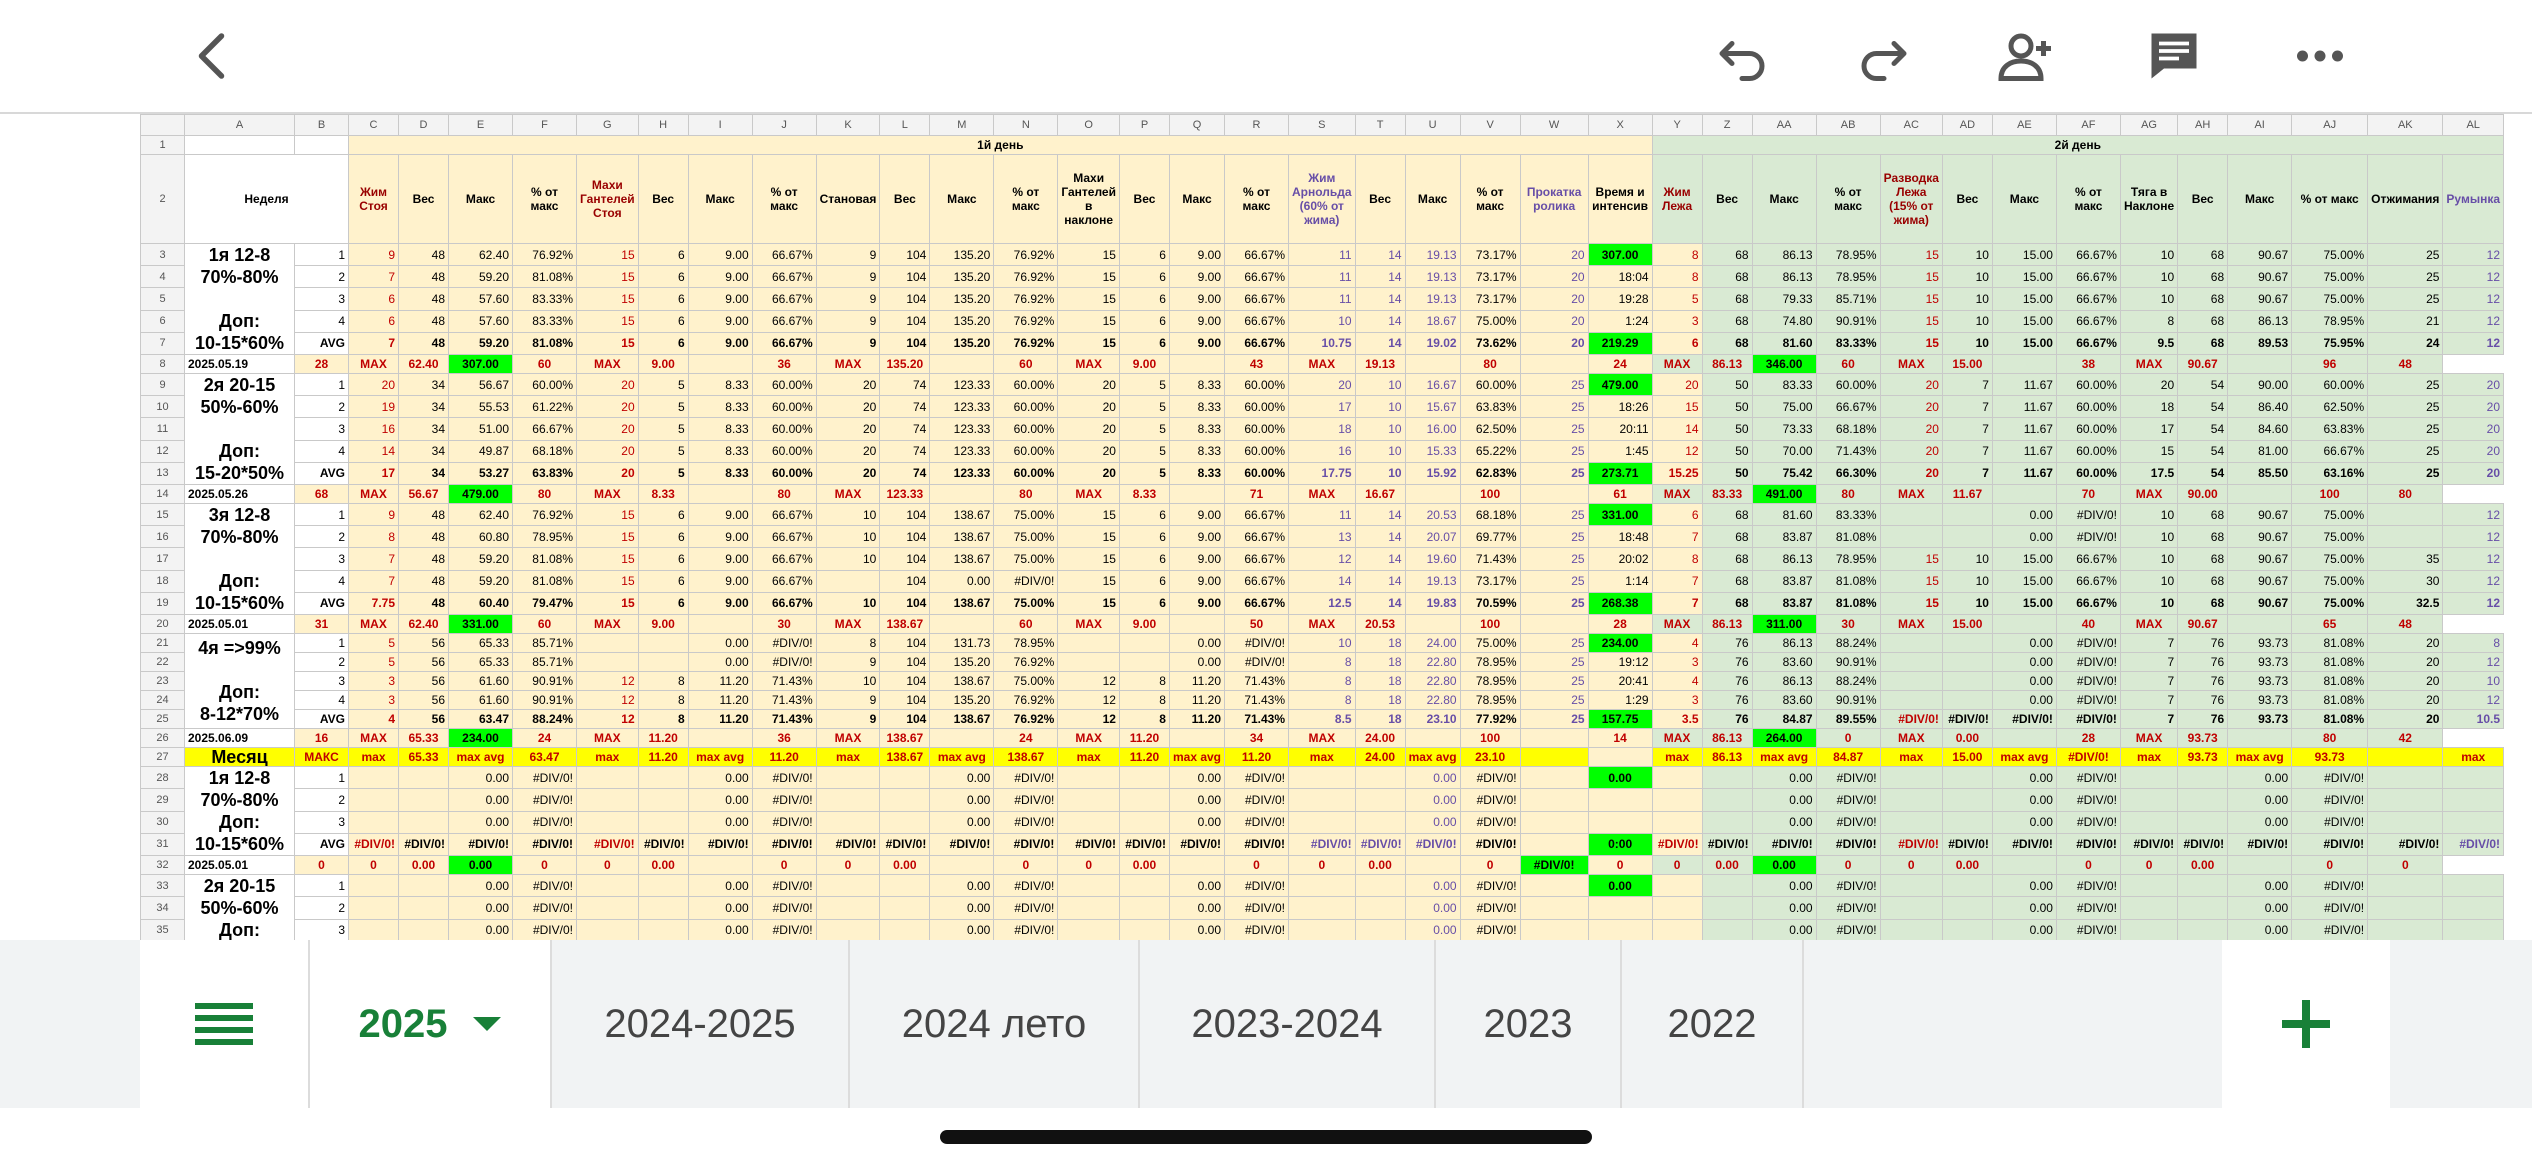  I want to click on cell: 83.60, so click(1784, 662).